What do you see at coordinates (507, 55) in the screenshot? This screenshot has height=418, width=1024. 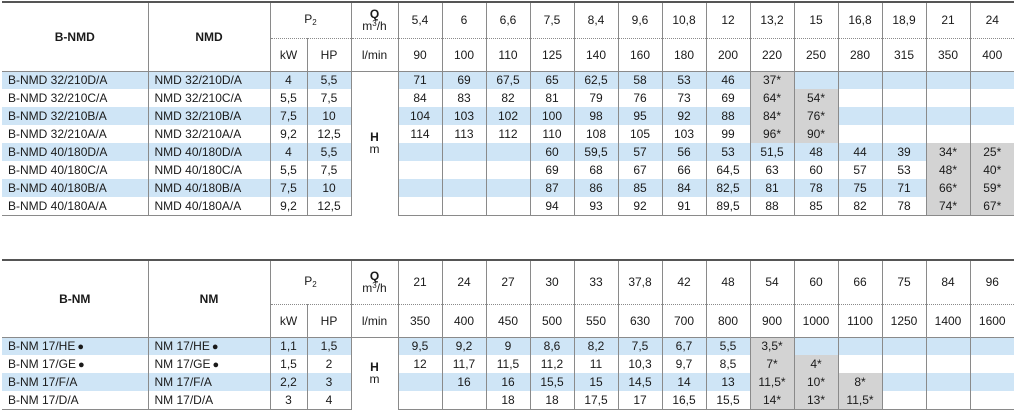 I see `flow-lmin-cell: 110` at bounding box center [507, 55].